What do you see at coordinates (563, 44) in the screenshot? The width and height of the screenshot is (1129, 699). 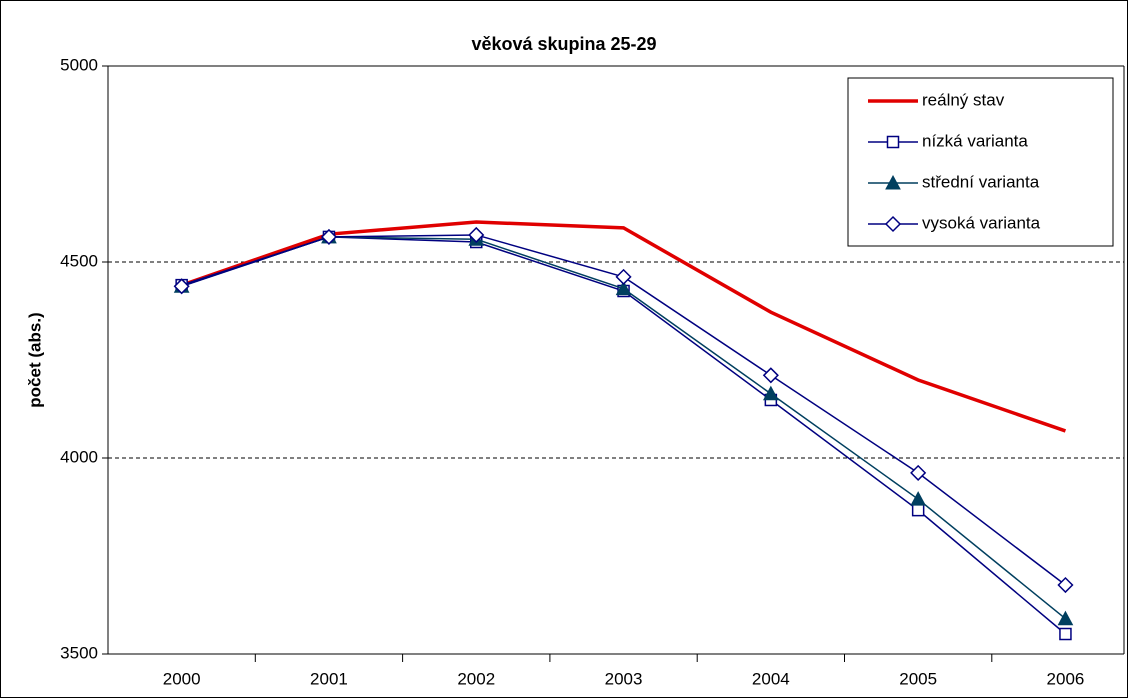 I see `chart-title: věková skupina 25-29` at bounding box center [563, 44].